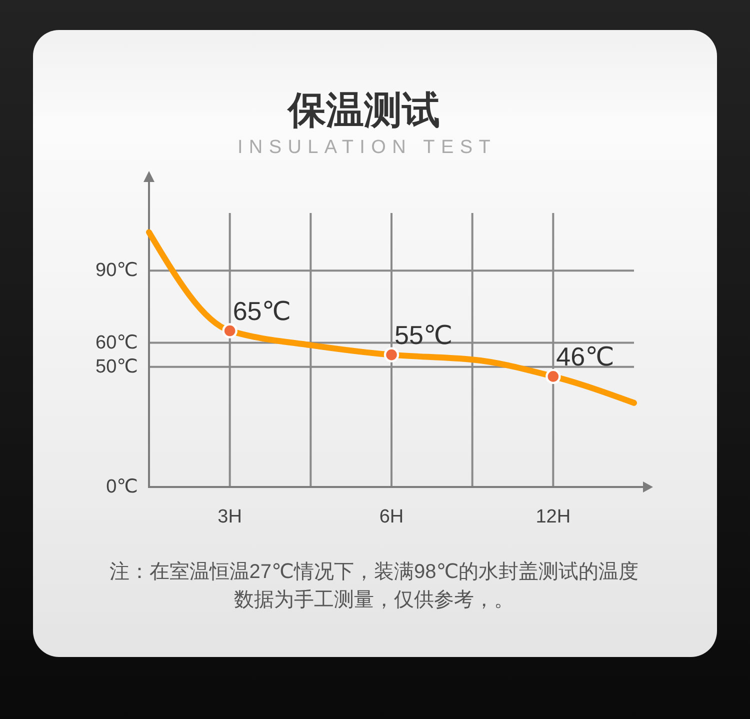  Describe the element at coordinates (553, 517) in the screenshot. I see `x-tick-label: 12H` at that location.